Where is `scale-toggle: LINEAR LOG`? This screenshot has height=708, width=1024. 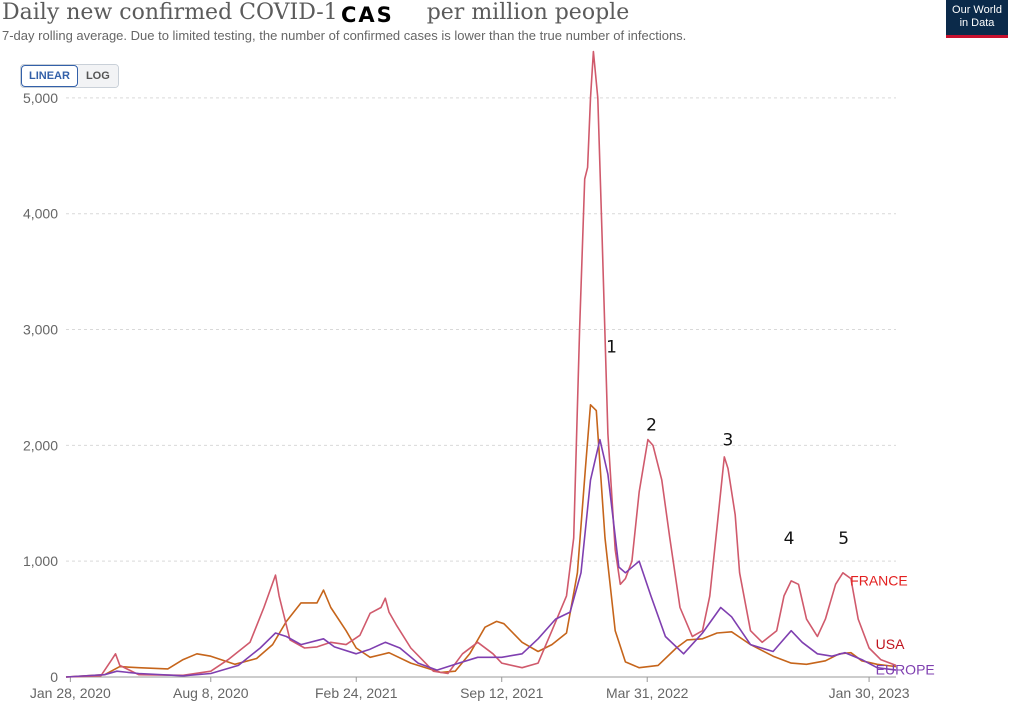
scale-toggle: LINEAR LOG is located at coordinates (69, 76).